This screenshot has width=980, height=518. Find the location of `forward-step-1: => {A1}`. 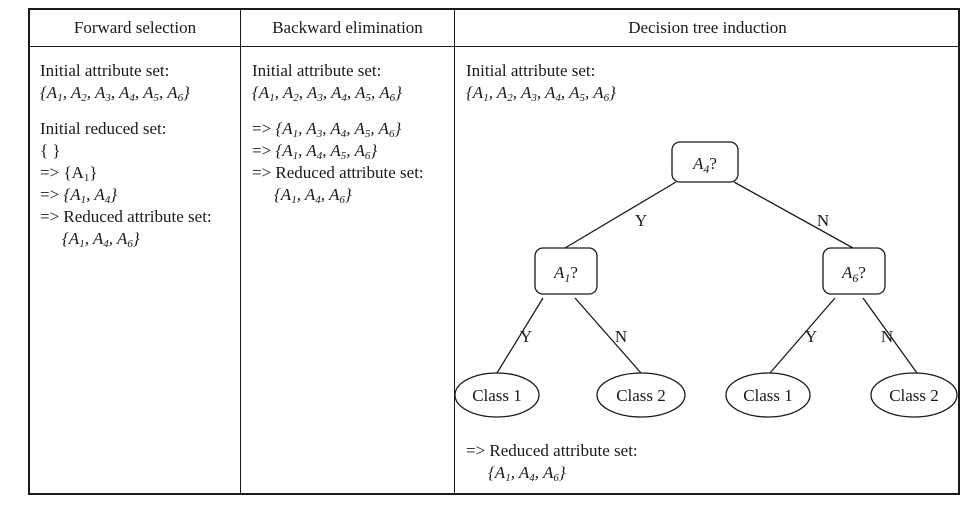

forward-step-1: => {A1} is located at coordinates (69, 173).